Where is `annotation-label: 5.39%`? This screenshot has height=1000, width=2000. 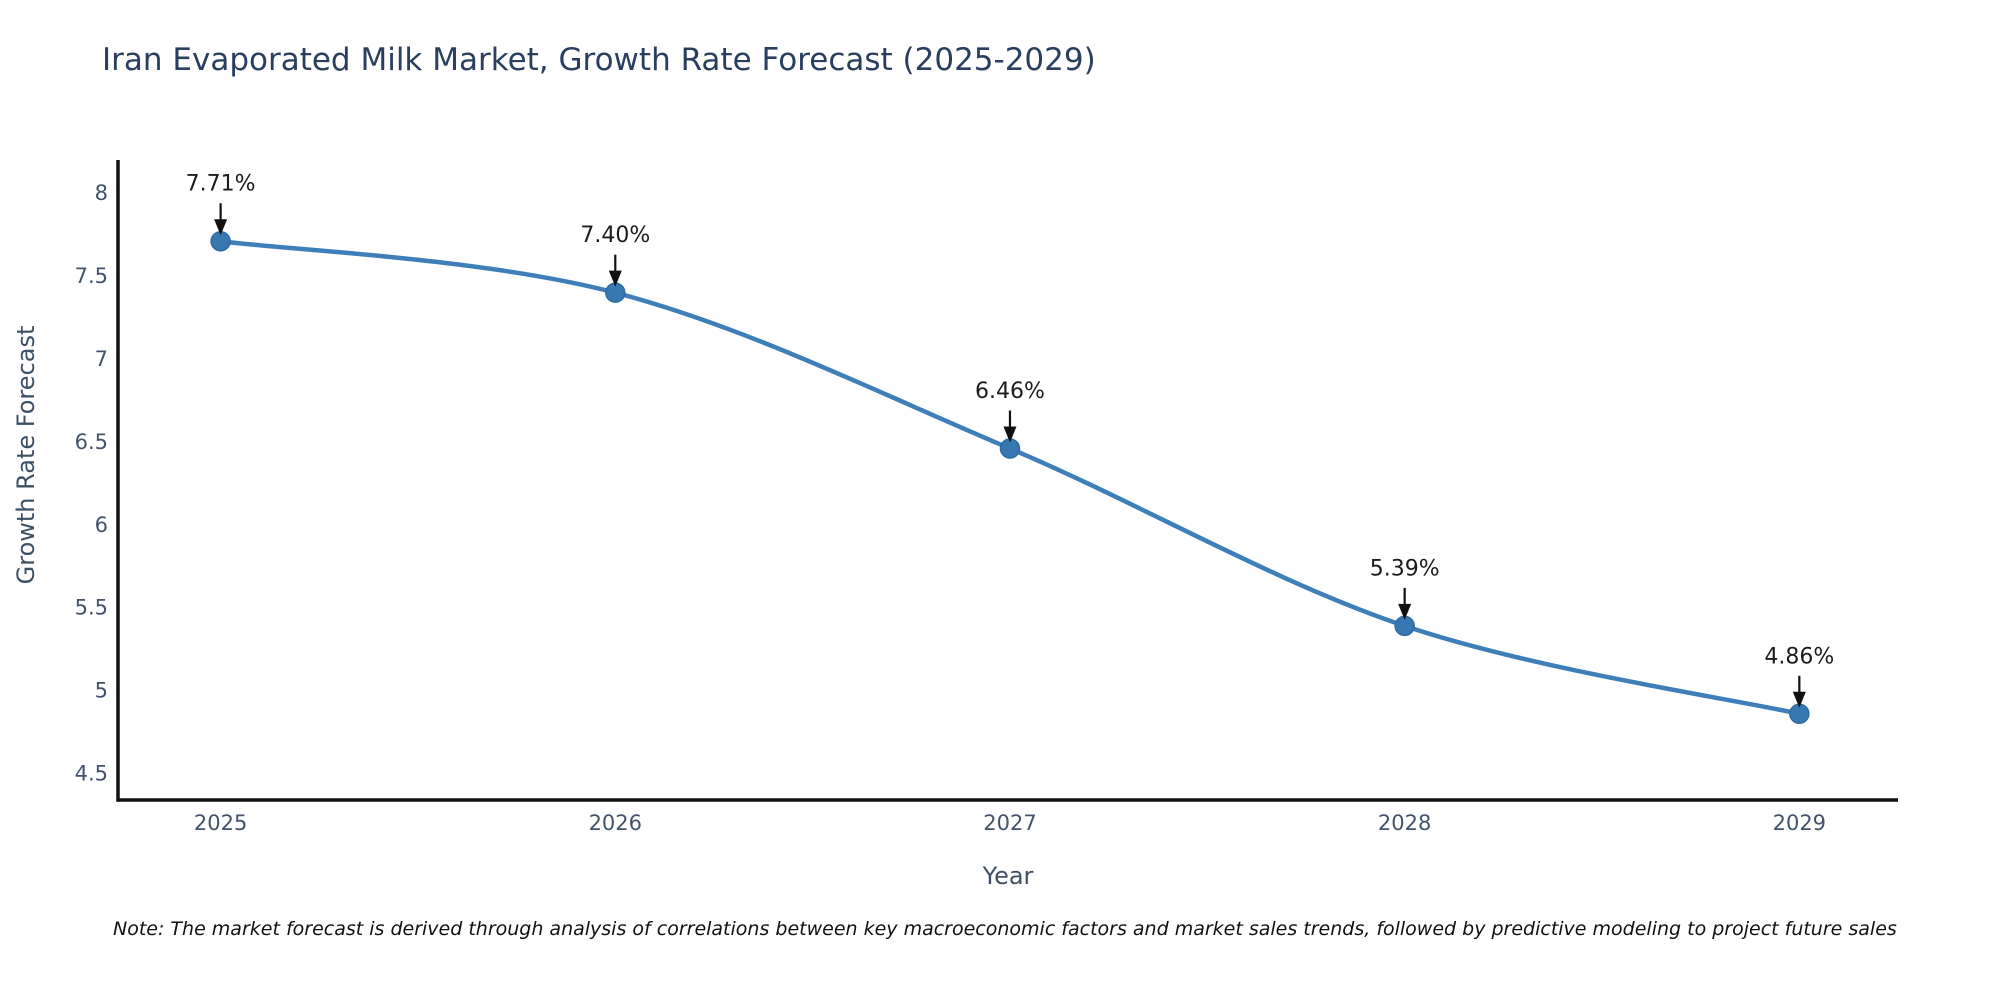 annotation-label: 5.39% is located at coordinates (1405, 568).